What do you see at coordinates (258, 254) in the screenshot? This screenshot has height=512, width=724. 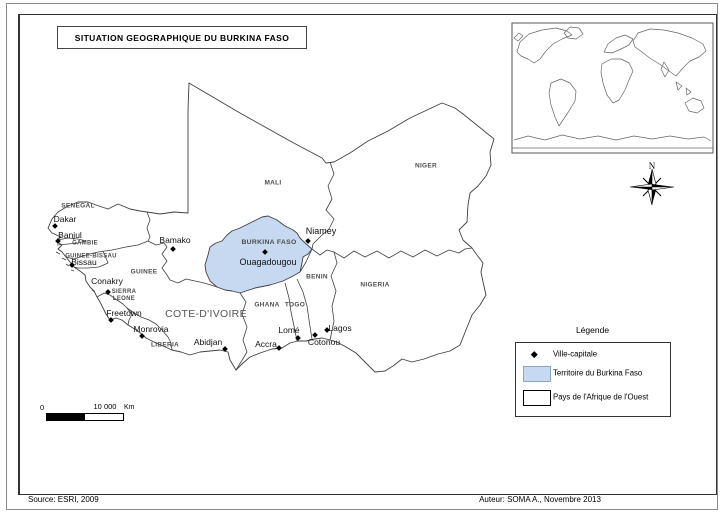 I see `burkina-faso-territory` at bounding box center [258, 254].